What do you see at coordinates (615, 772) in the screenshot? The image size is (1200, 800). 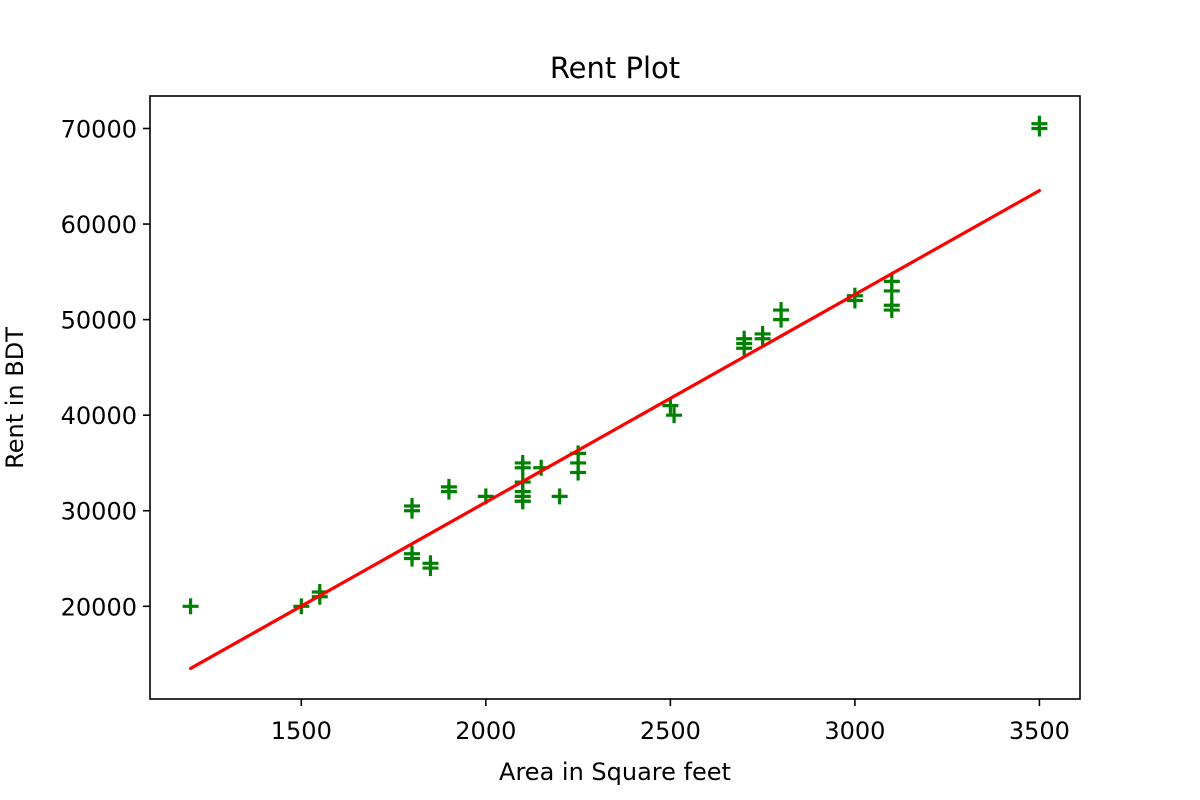 I see `x-axis-label: Area in Square feet` at bounding box center [615, 772].